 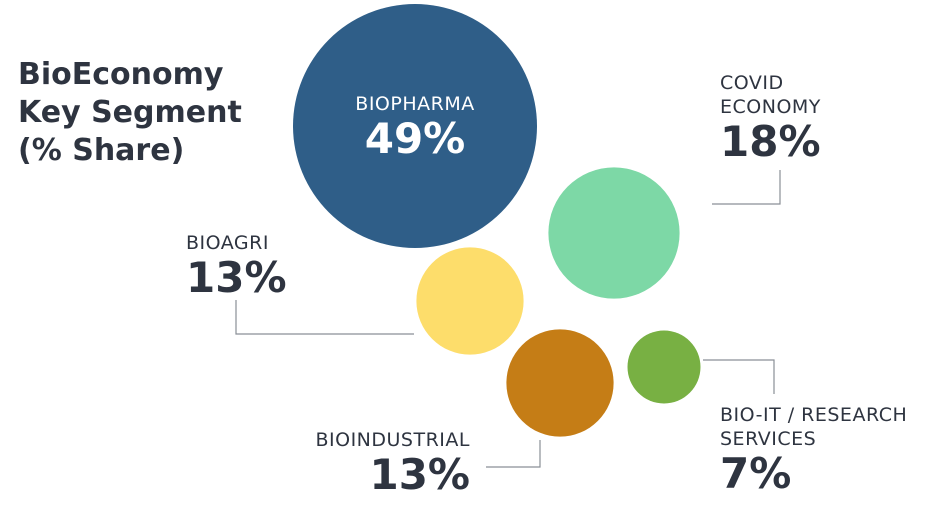 What do you see at coordinates (770, 141) in the screenshot?
I see `data-label-covid-economy: 18%` at bounding box center [770, 141].